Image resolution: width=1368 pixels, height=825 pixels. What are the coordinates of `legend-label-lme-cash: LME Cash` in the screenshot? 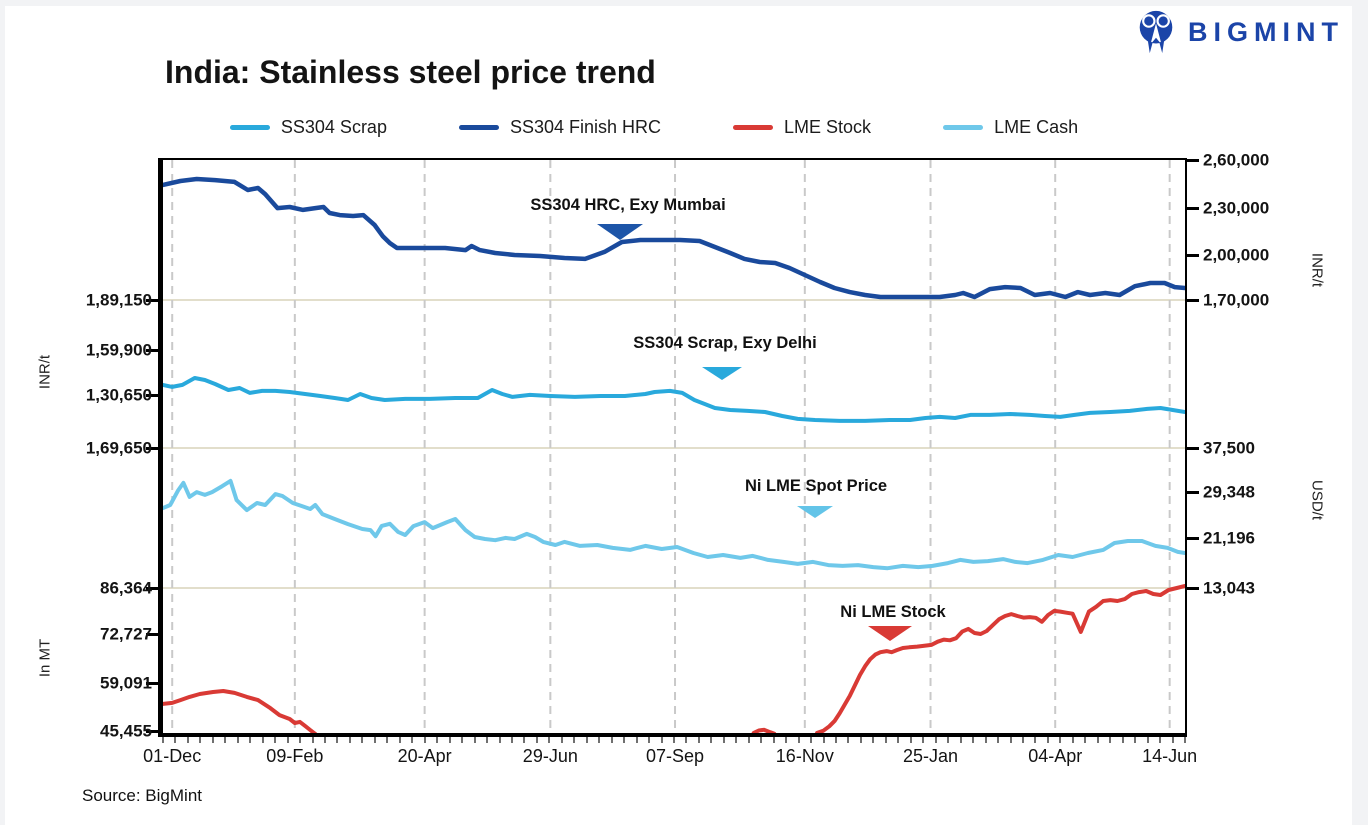 It's located at (1036, 127).